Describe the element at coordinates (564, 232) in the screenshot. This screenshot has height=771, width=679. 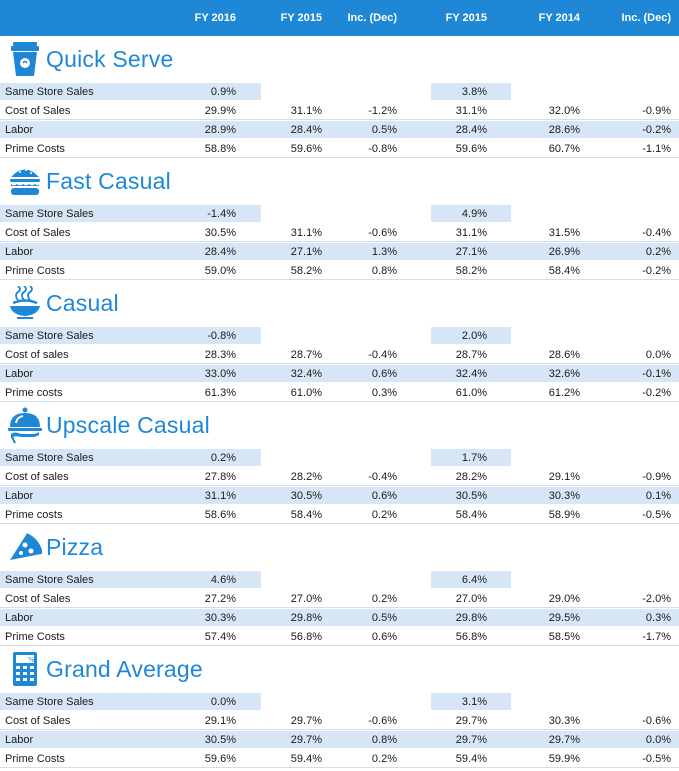
I see `row-value: 31.5%` at that location.